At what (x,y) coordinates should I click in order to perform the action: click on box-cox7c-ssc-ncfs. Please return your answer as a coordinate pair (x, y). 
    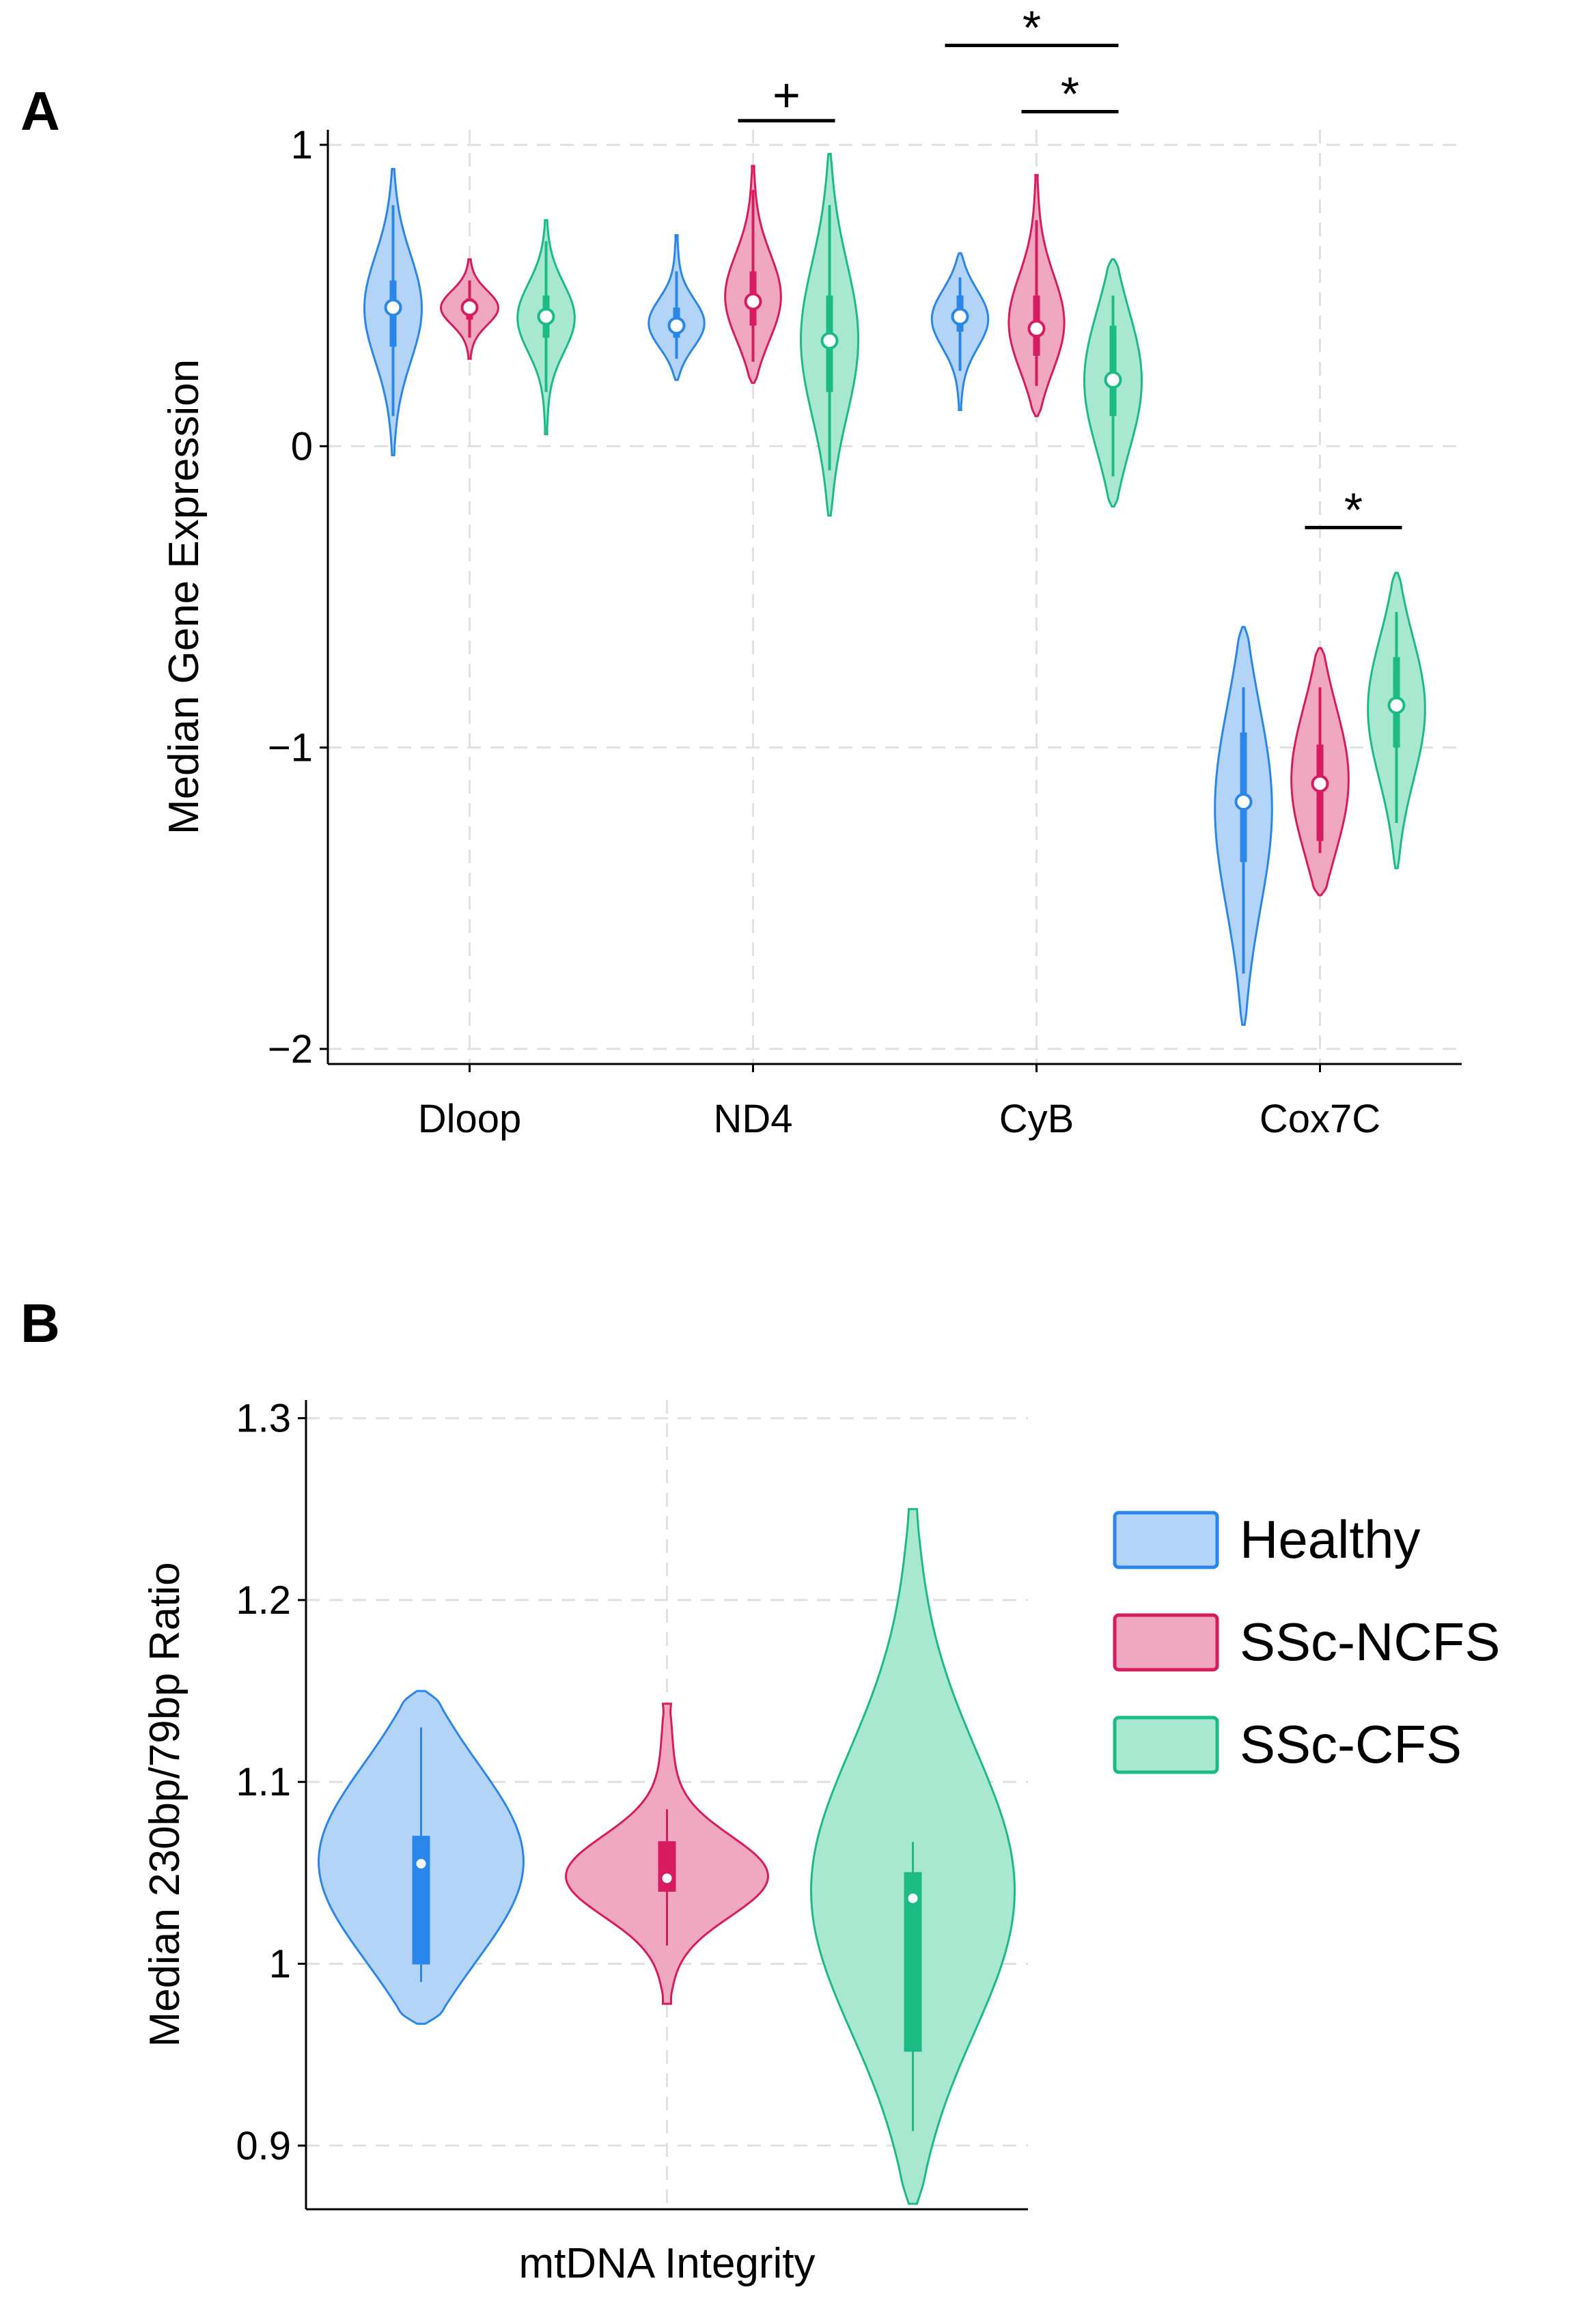
    Looking at the image, I should click on (1320, 792).